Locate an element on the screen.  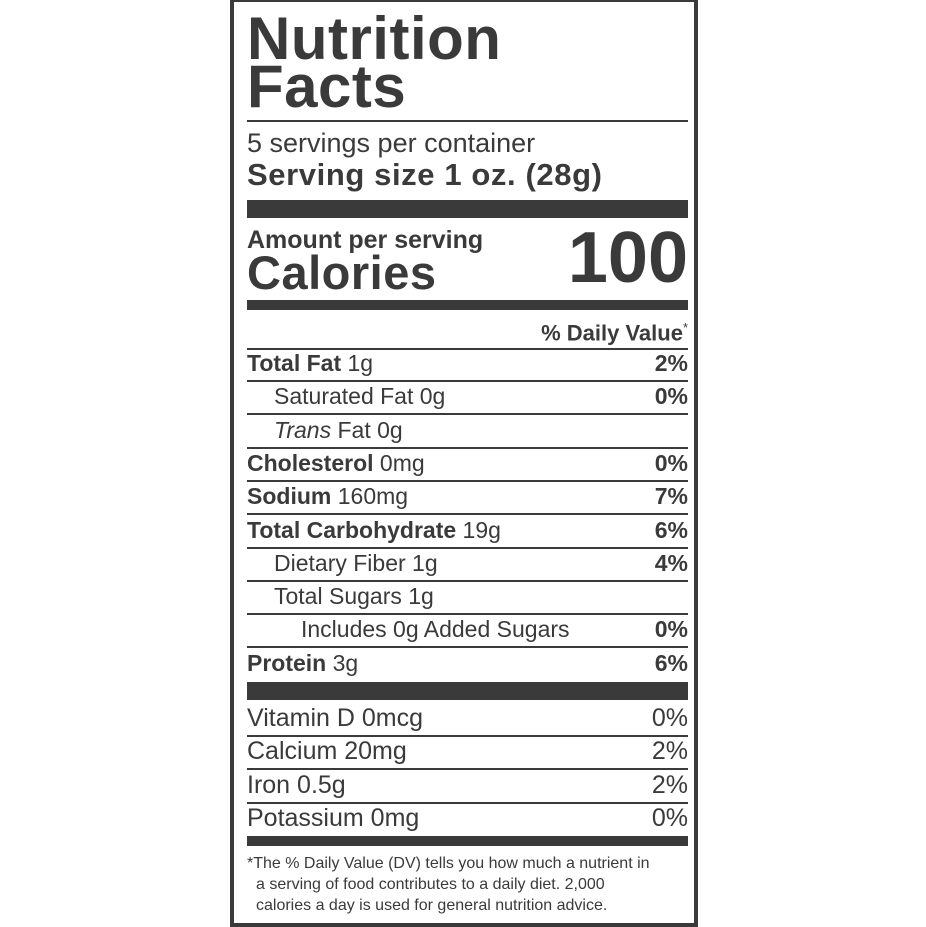
nutrient-row: Dietary Fiber 1g 4% is located at coordinates (467, 562).